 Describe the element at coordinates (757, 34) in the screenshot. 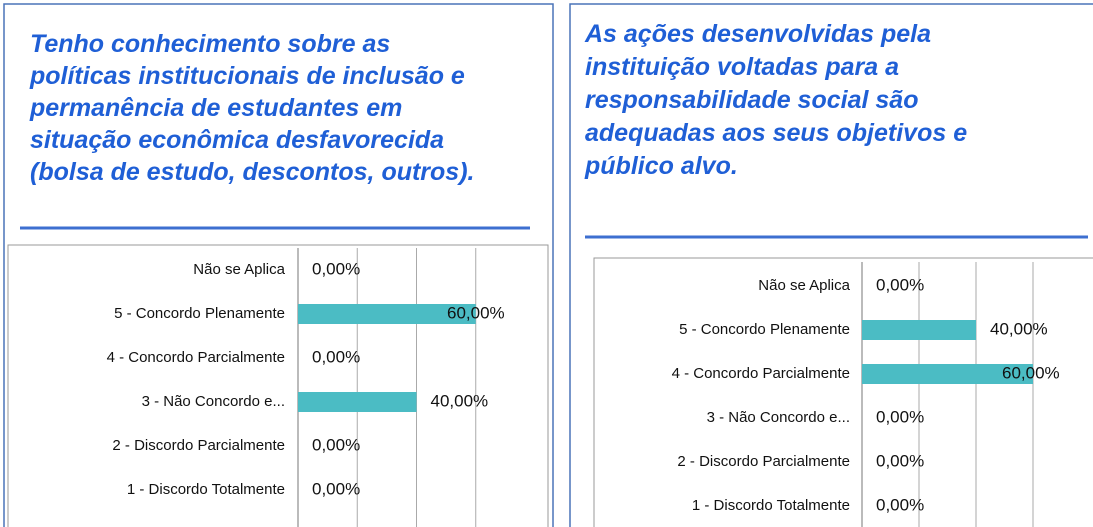

I see `chart-title: As ações desenvolvidas pela` at that location.